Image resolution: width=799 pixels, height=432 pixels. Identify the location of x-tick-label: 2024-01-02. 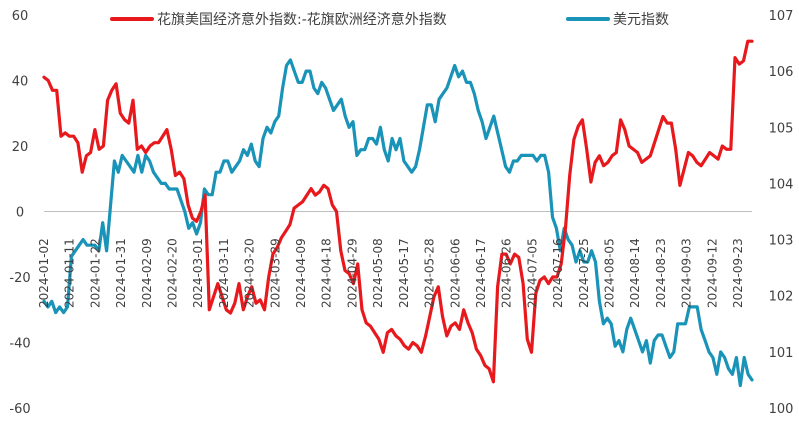
(44, 273).